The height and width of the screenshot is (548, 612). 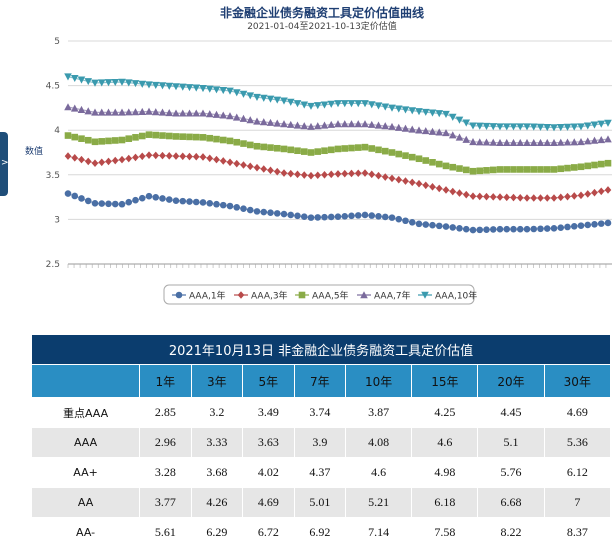 What do you see at coordinates (217, 381) in the screenshot?
I see `table-header-cell: 3年` at bounding box center [217, 381].